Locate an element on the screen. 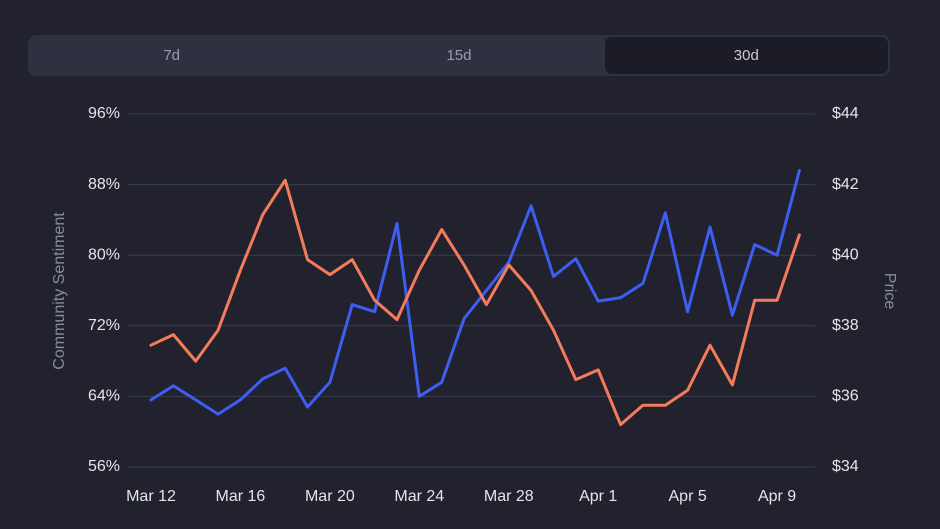 Image resolution: width=940 pixels, height=529 pixels. y2-tick-label: $36 is located at coordinates (845, 396).